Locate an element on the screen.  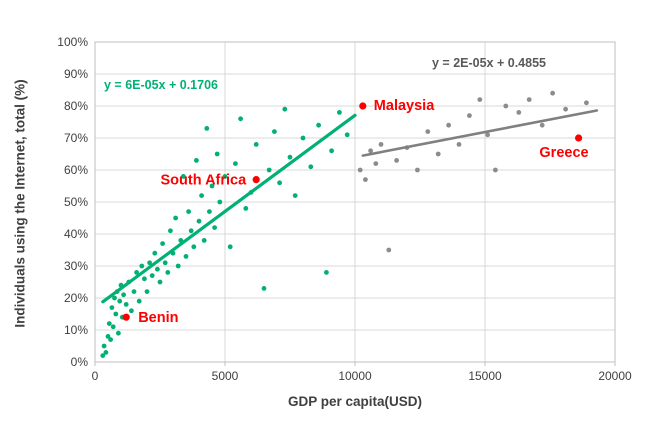
y-tick-label: 20% is located at coordinates (76, 298).